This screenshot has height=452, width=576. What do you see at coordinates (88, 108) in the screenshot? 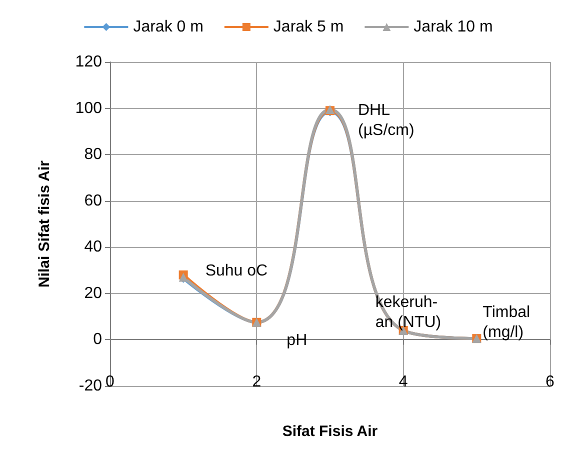
I see `y-tick-label: 100` at bounding box center [88, 108].